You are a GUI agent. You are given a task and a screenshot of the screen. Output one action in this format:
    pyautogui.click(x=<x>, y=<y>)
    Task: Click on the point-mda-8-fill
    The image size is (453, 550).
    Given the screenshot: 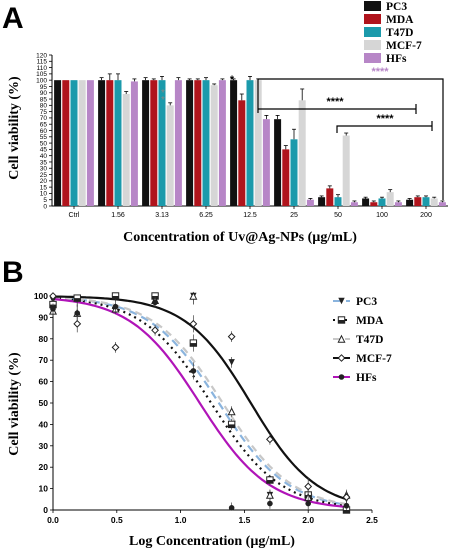 What is the action you would take?
    pyautogui.click(x=346, y=512)
    